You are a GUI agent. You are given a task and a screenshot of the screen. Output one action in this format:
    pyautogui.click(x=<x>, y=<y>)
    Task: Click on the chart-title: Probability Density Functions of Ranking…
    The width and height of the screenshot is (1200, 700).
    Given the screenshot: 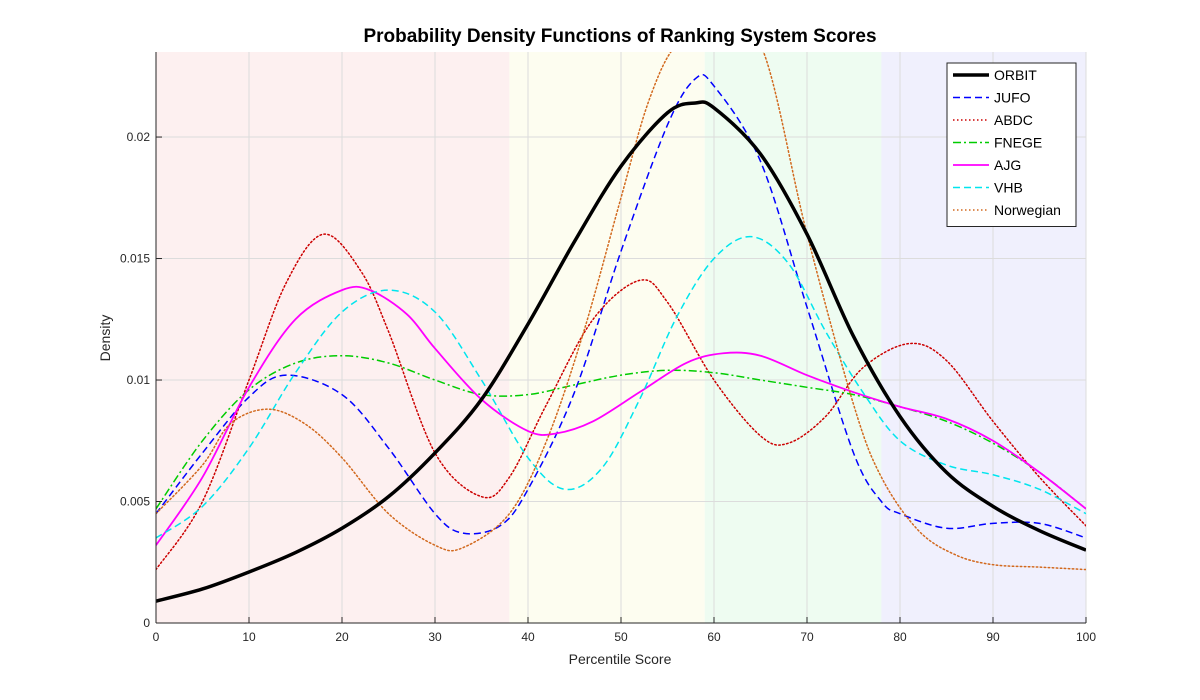 What is the action you would take?
    pyautogui.click(x=619, y=36)
    